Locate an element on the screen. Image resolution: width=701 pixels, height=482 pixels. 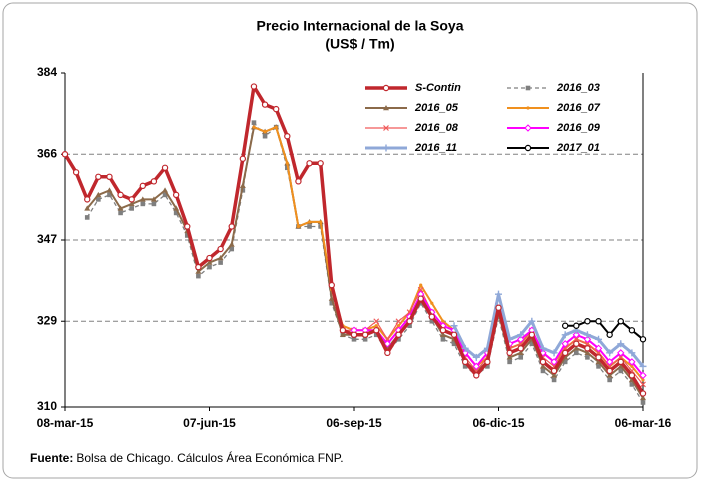
legend-label: 2016_11 is located at coordinates (435, 148).